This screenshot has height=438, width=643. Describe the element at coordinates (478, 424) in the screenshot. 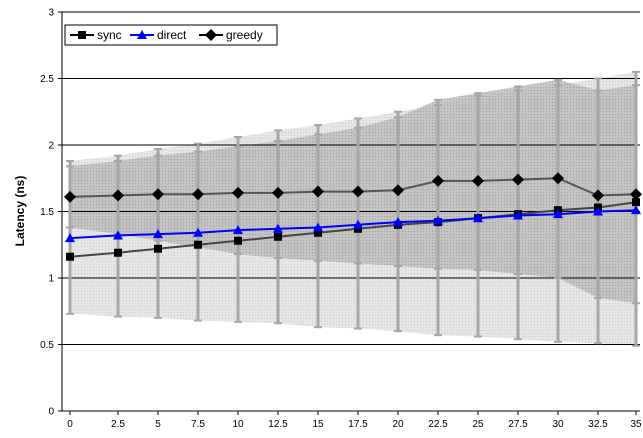

I see `x-tick-label: 25` at that location.